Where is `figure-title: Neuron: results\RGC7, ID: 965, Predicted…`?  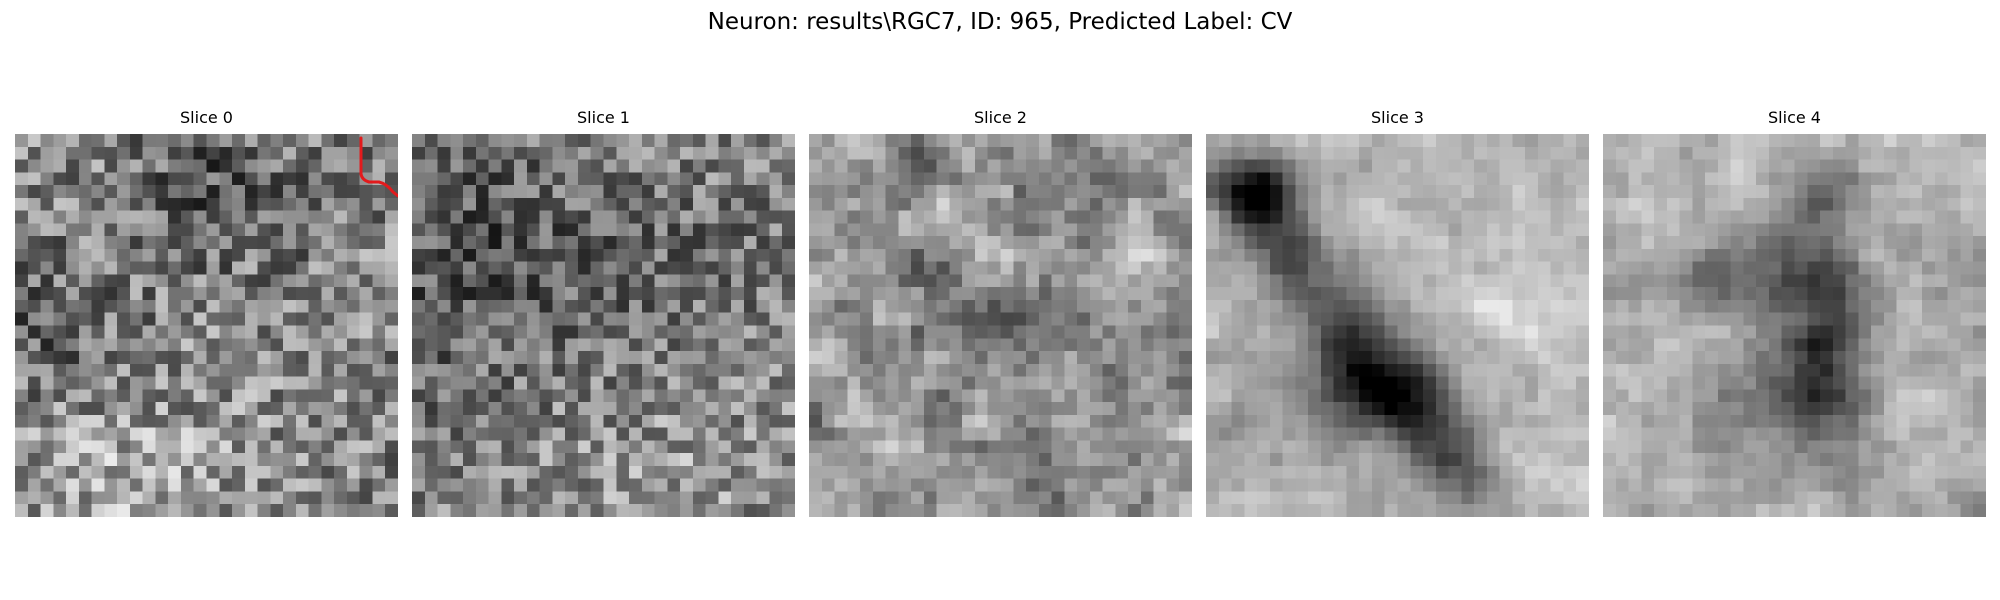 figure-title: Neuron: results\RGC7, ID: 965, Predicted… is located at coordinates (1000, 22).